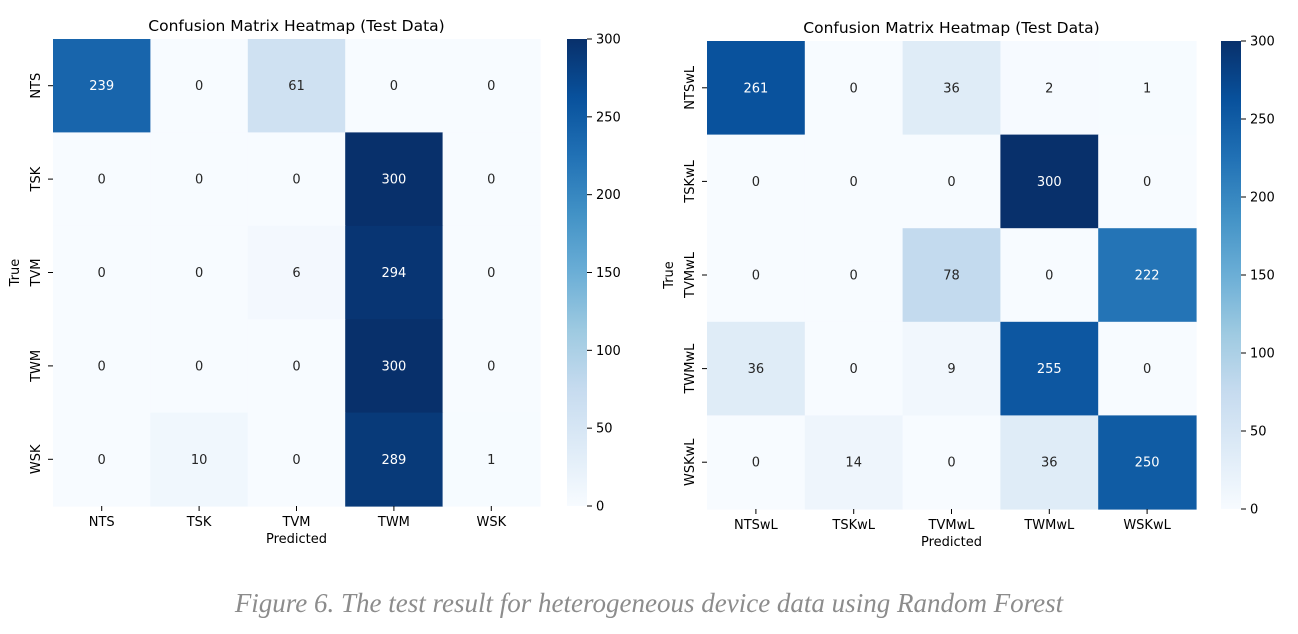  What do you see at coordinates (690, 462) in the screenshot?
I see `y-tick-label: WSKwL` at bounding box center [690, 462].